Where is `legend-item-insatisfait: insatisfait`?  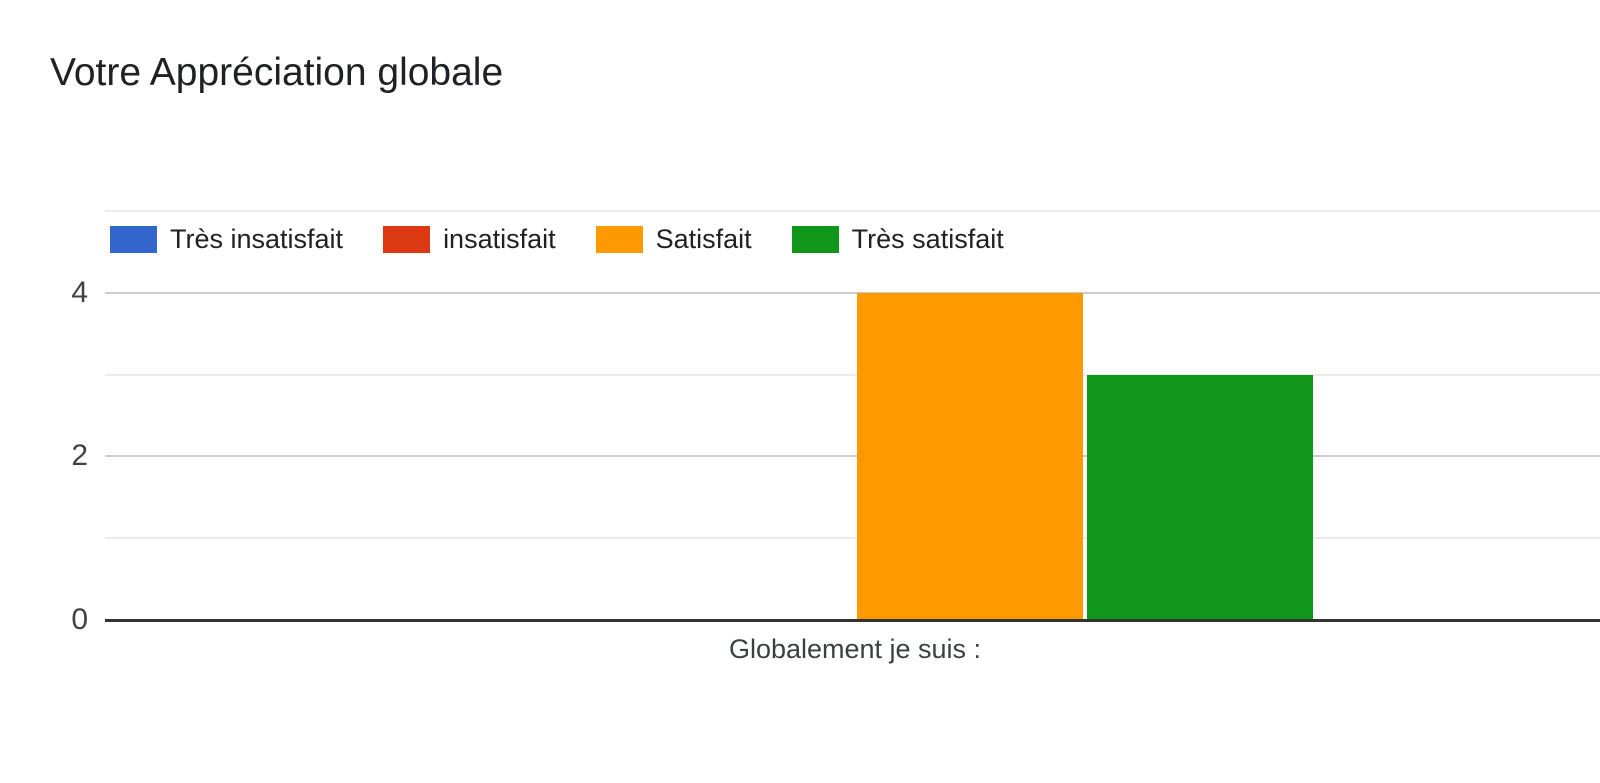
legend-item-insatisfait: insatisfait is located at coordinates (469, 239).